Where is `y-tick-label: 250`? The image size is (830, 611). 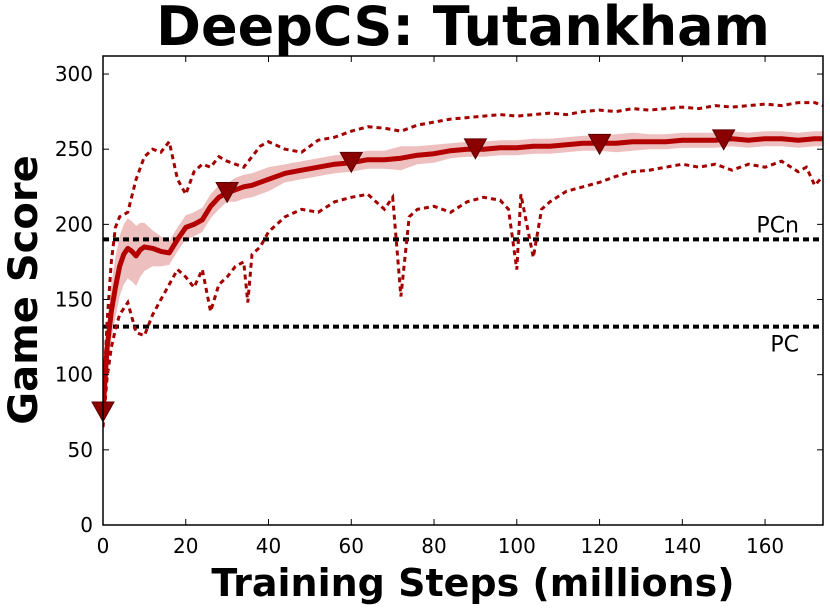 y-tick-label: 250 is located at coordinates (74, 149).